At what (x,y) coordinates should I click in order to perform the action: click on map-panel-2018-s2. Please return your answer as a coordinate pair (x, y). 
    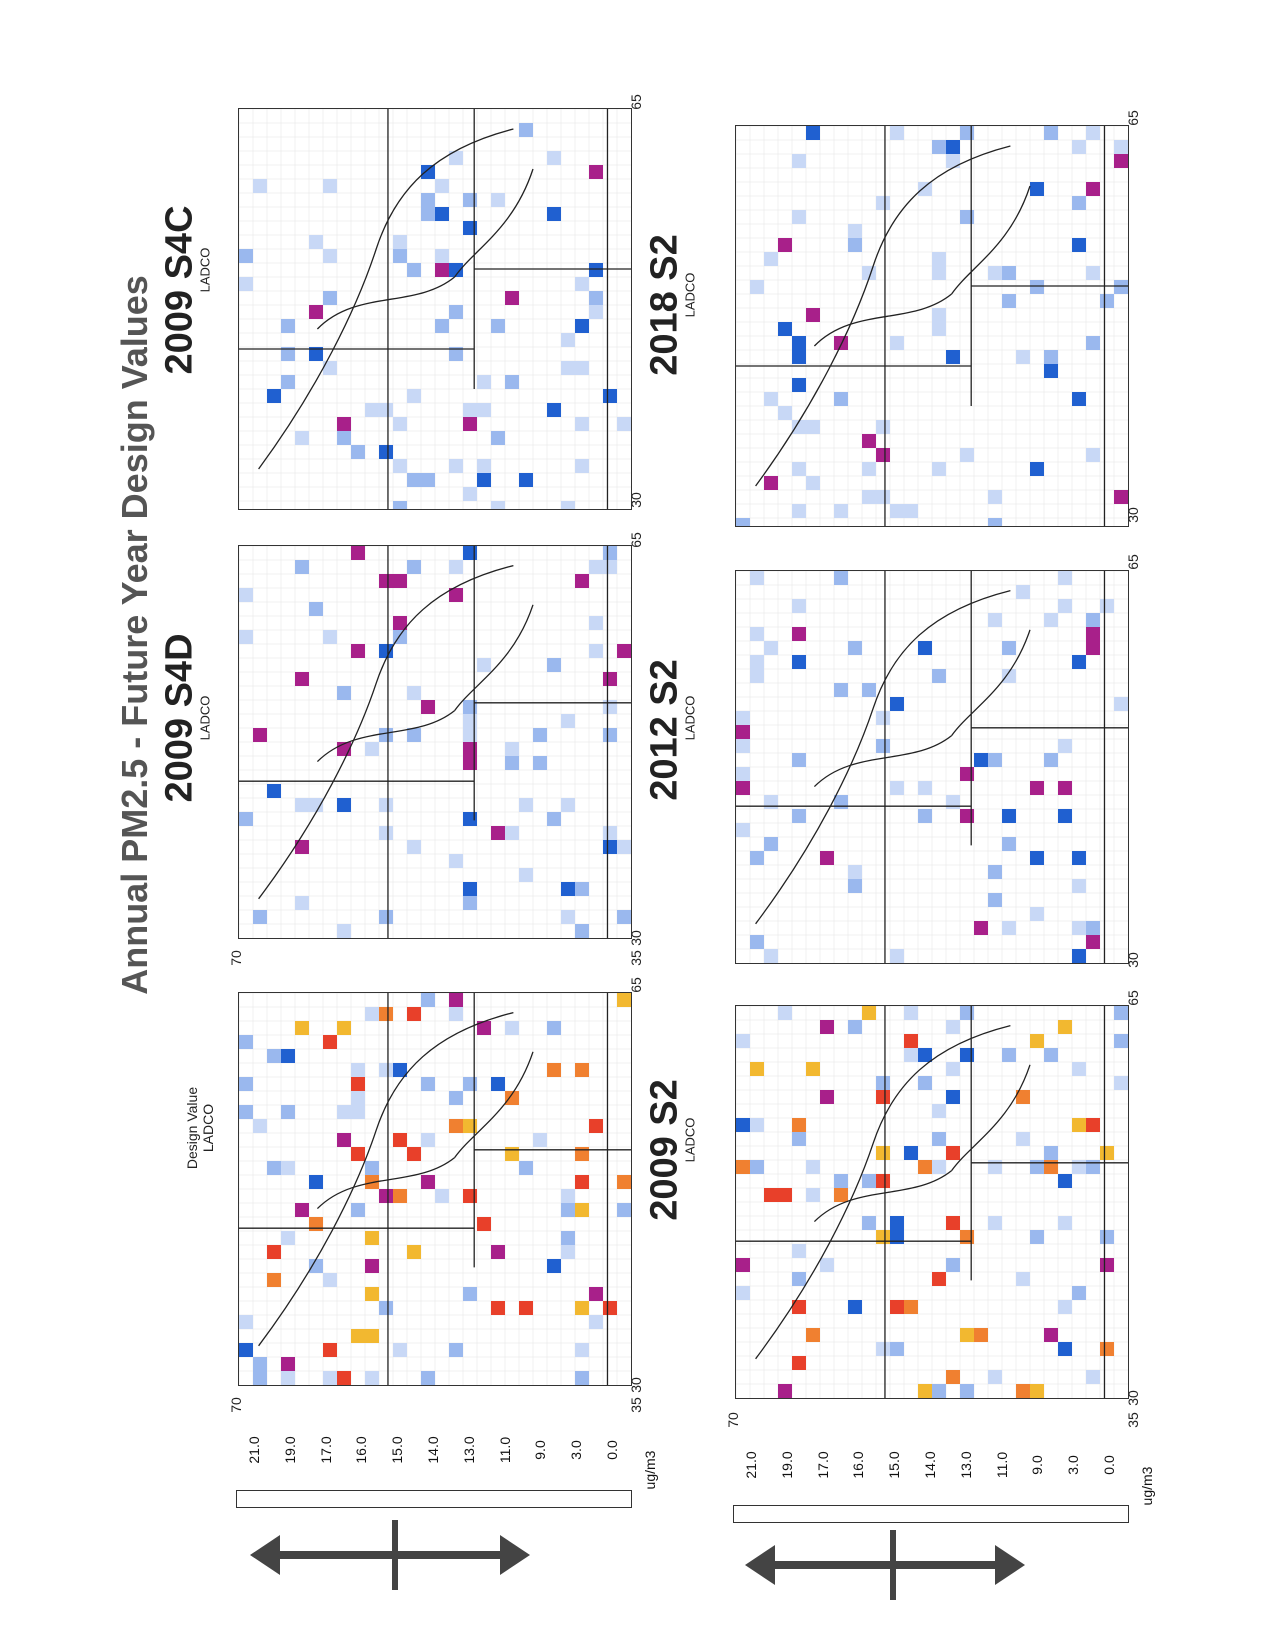
    Looking at the image, I should click on (932, 326).